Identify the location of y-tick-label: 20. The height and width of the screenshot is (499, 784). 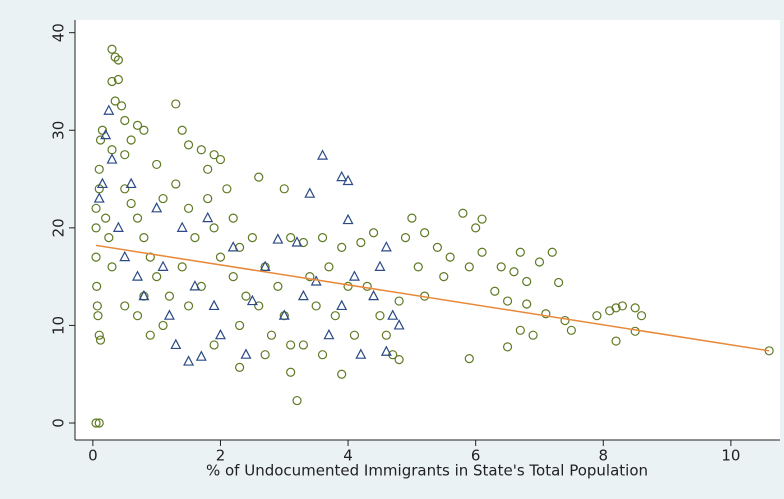
(59, 227).